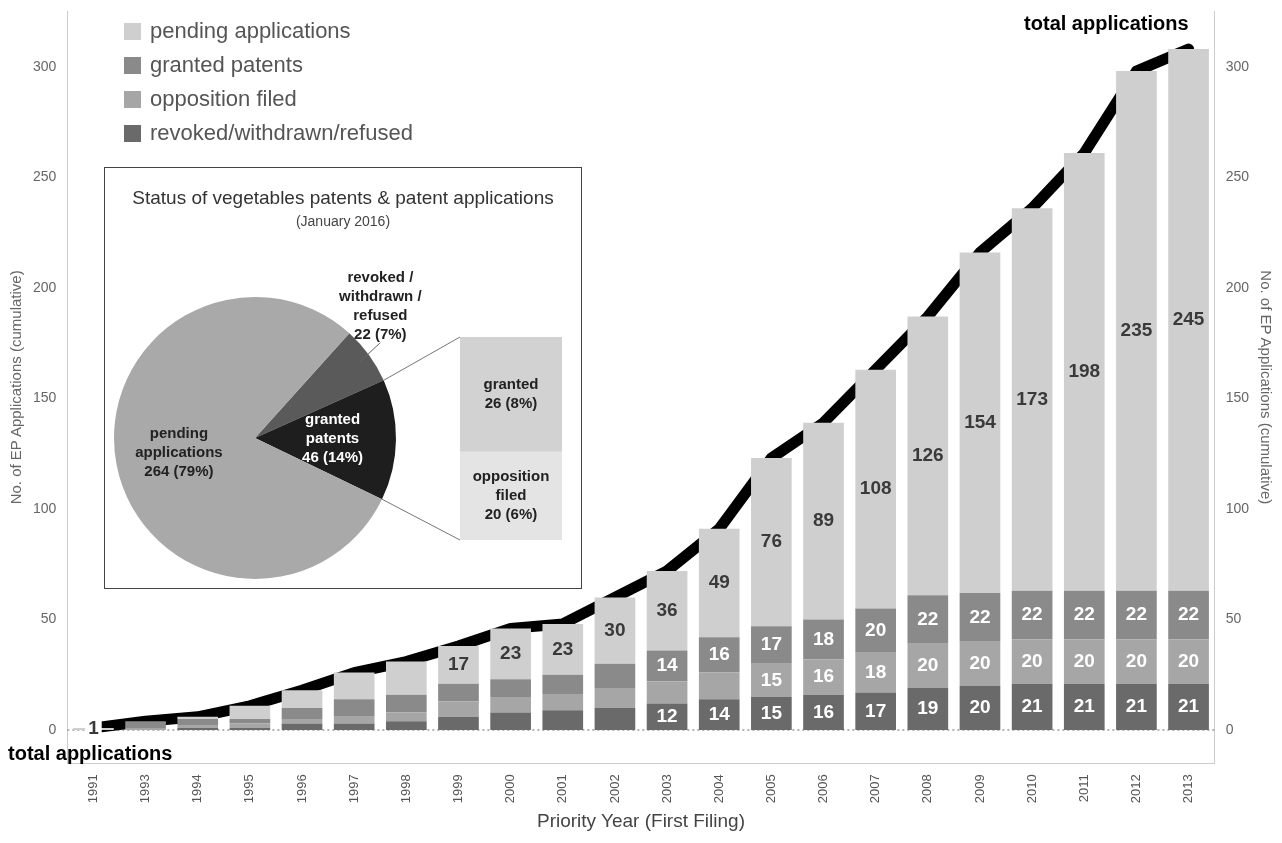 Image resolution: width=1282 pixels, height=843 pixels. Describe the element at coordinates (45, 397) in the screenshot. I see `y-tick-label: 150` at that location.